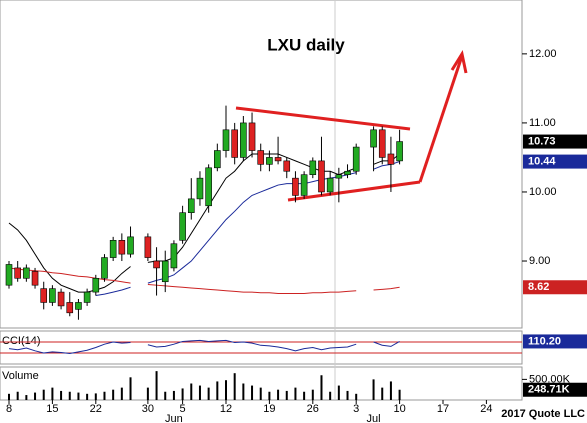  Describe the element at coordinates (550, 379) in the screenshot. I see `volume-tick-label: 500.00K` at that location.